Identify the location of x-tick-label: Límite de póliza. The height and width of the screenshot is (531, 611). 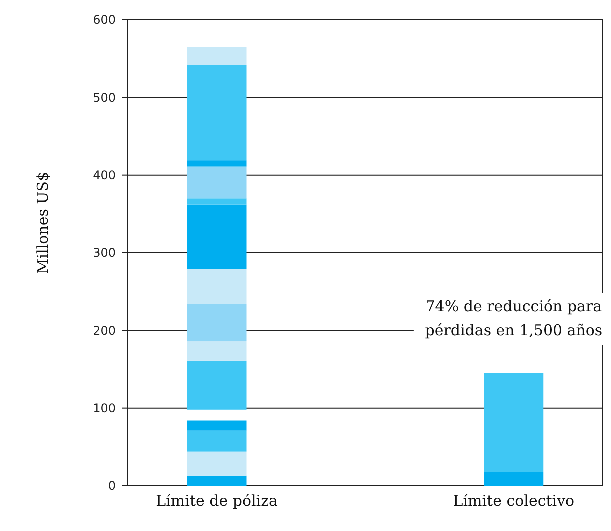
(217, 501).